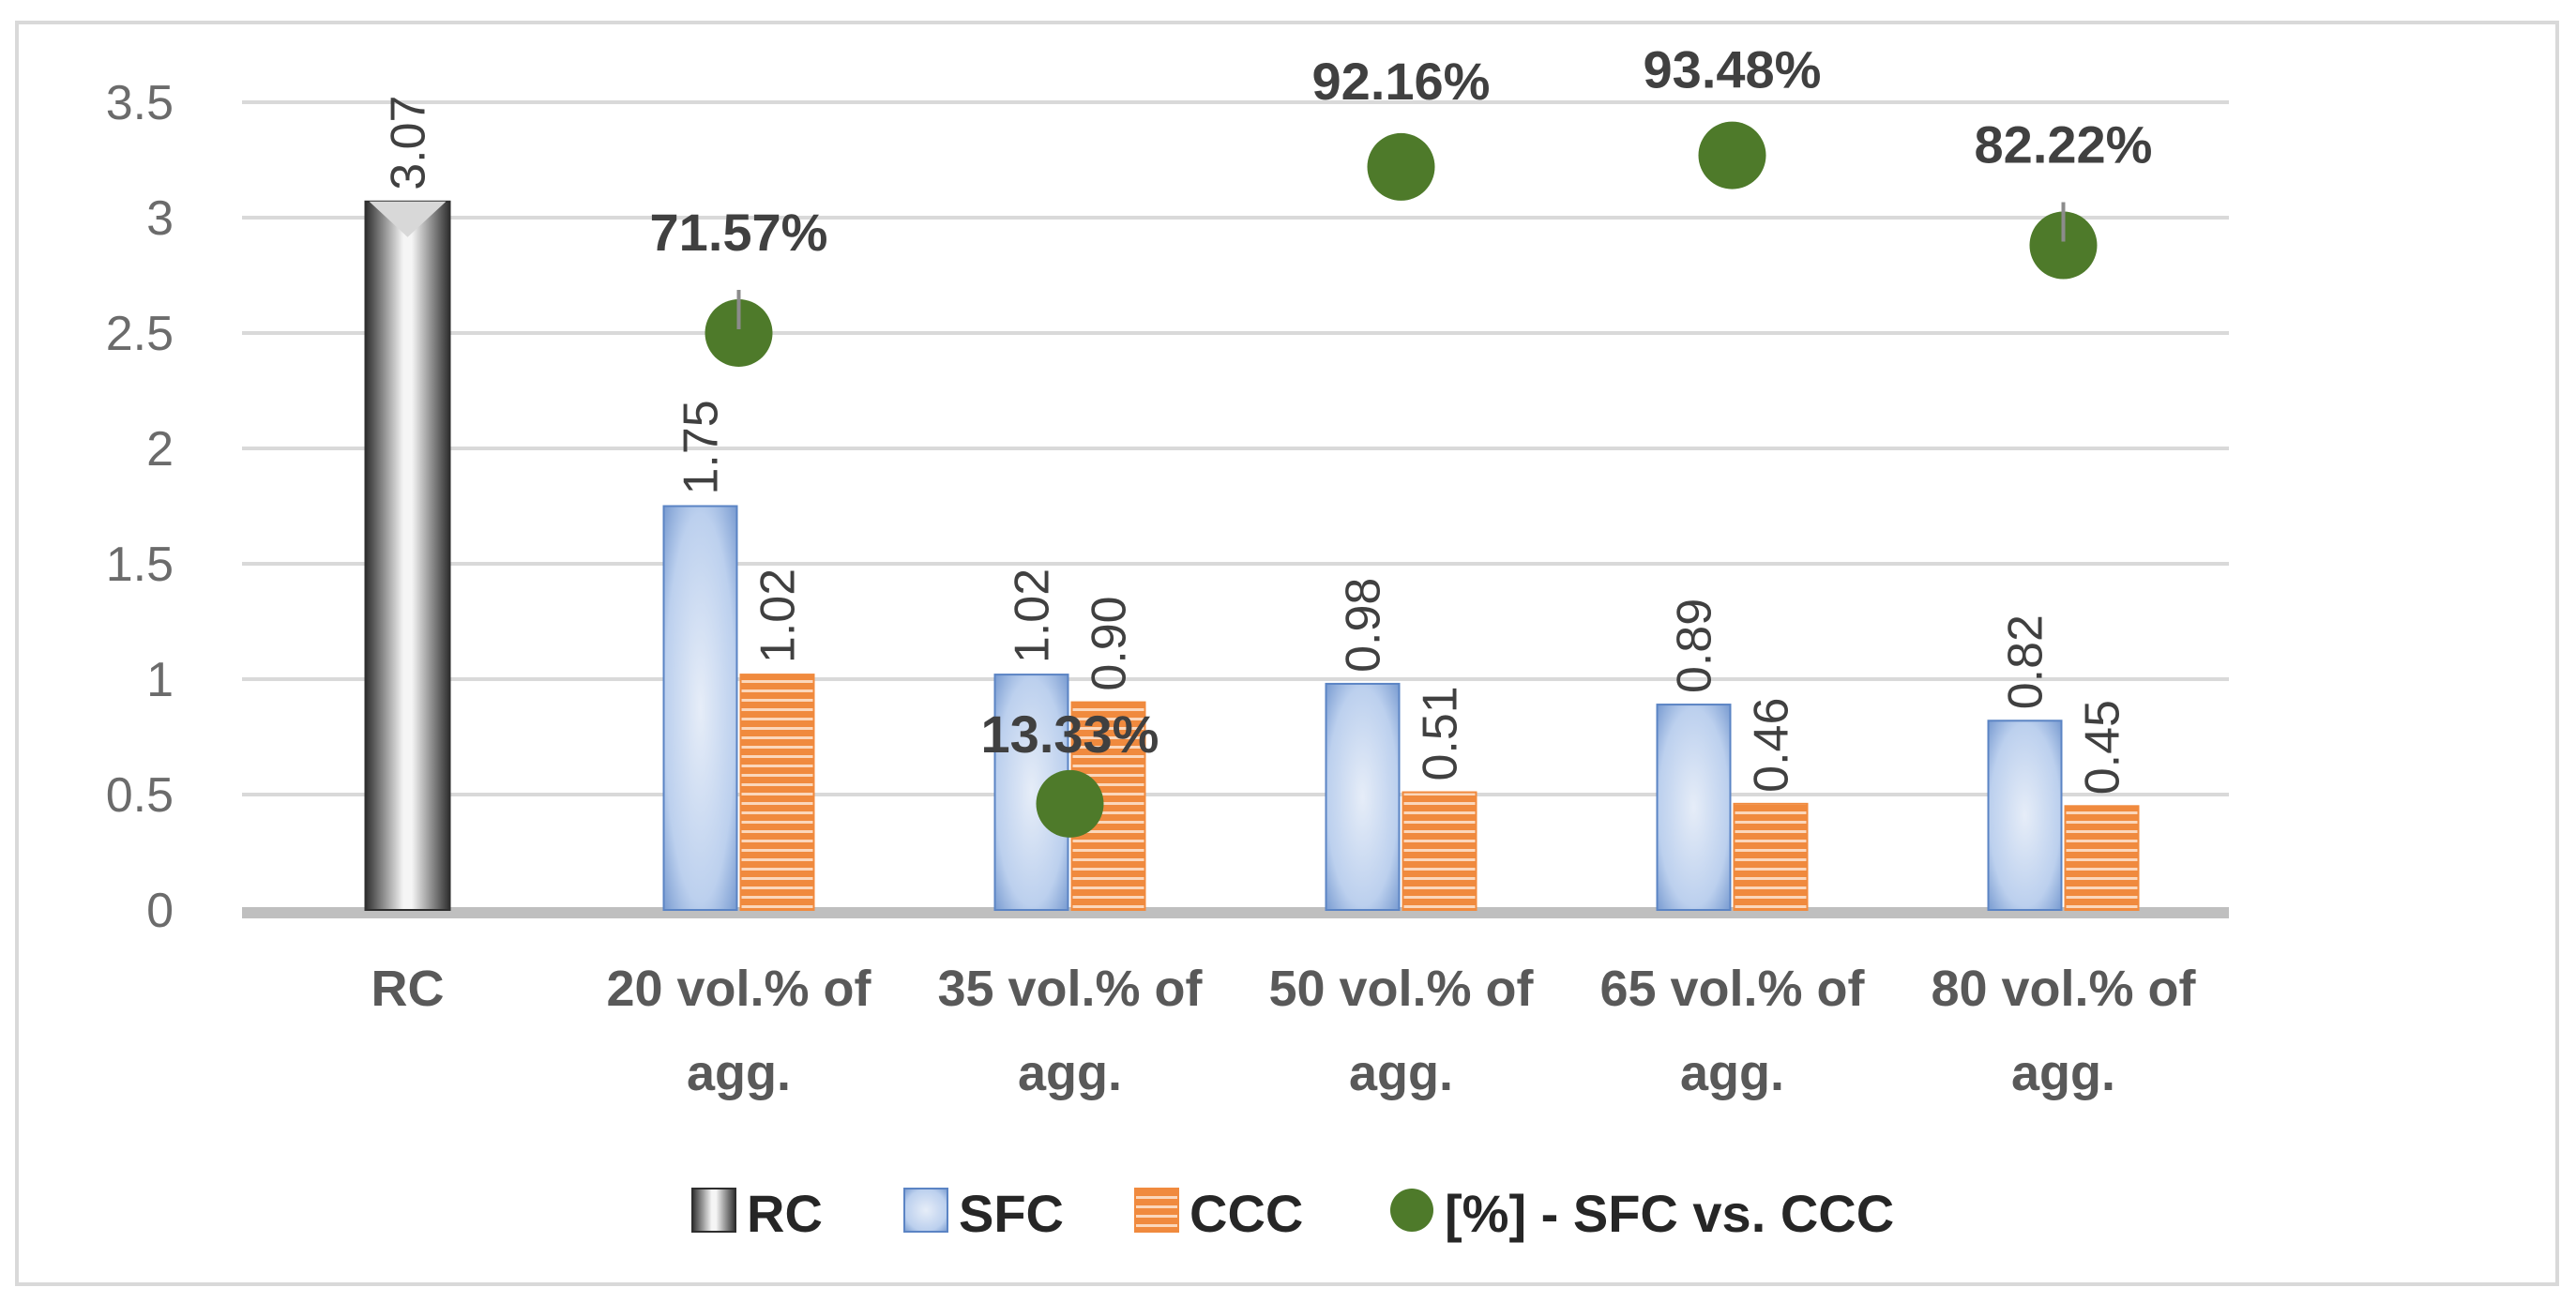 This screenshot has width=2576, height=1303. Describe the element at coordinates (1401, 81) in the screenshot. I see `percent-label: 92.16%` at that location.